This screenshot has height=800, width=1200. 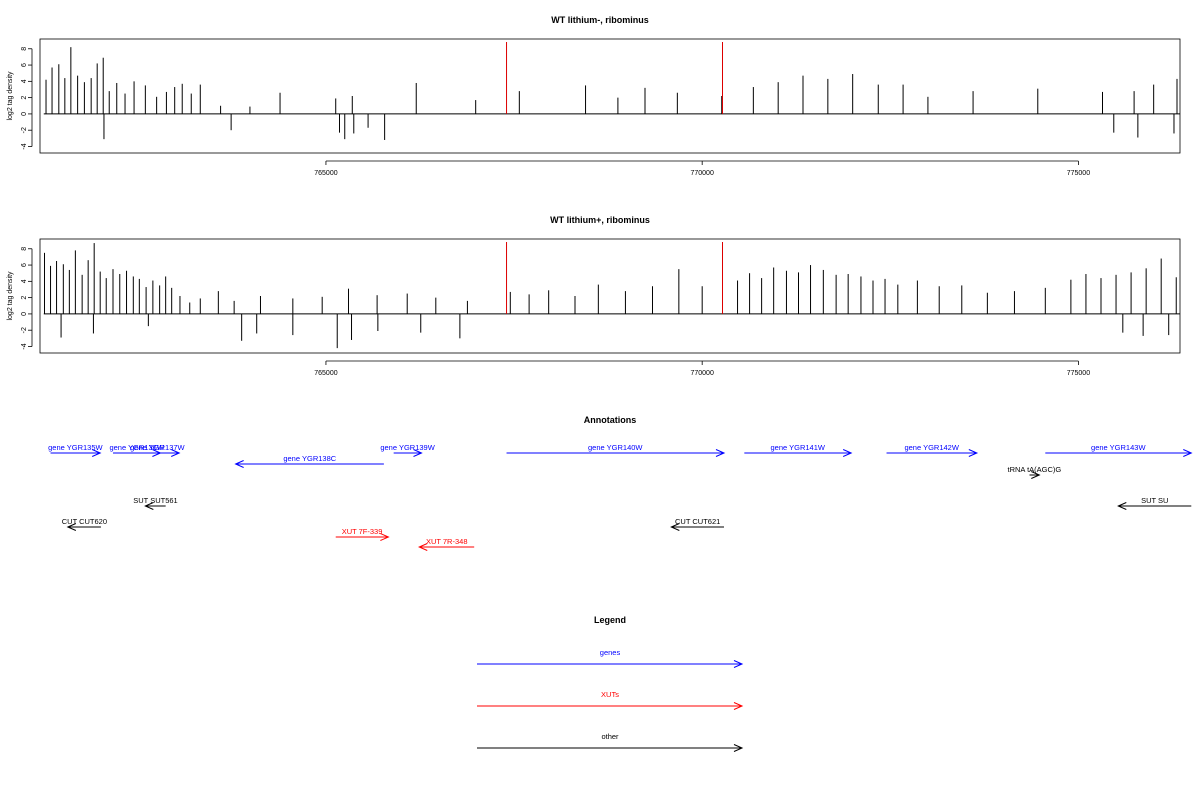 I want to click on feature-label: gene YGR138C, so click(x=309, y=458).